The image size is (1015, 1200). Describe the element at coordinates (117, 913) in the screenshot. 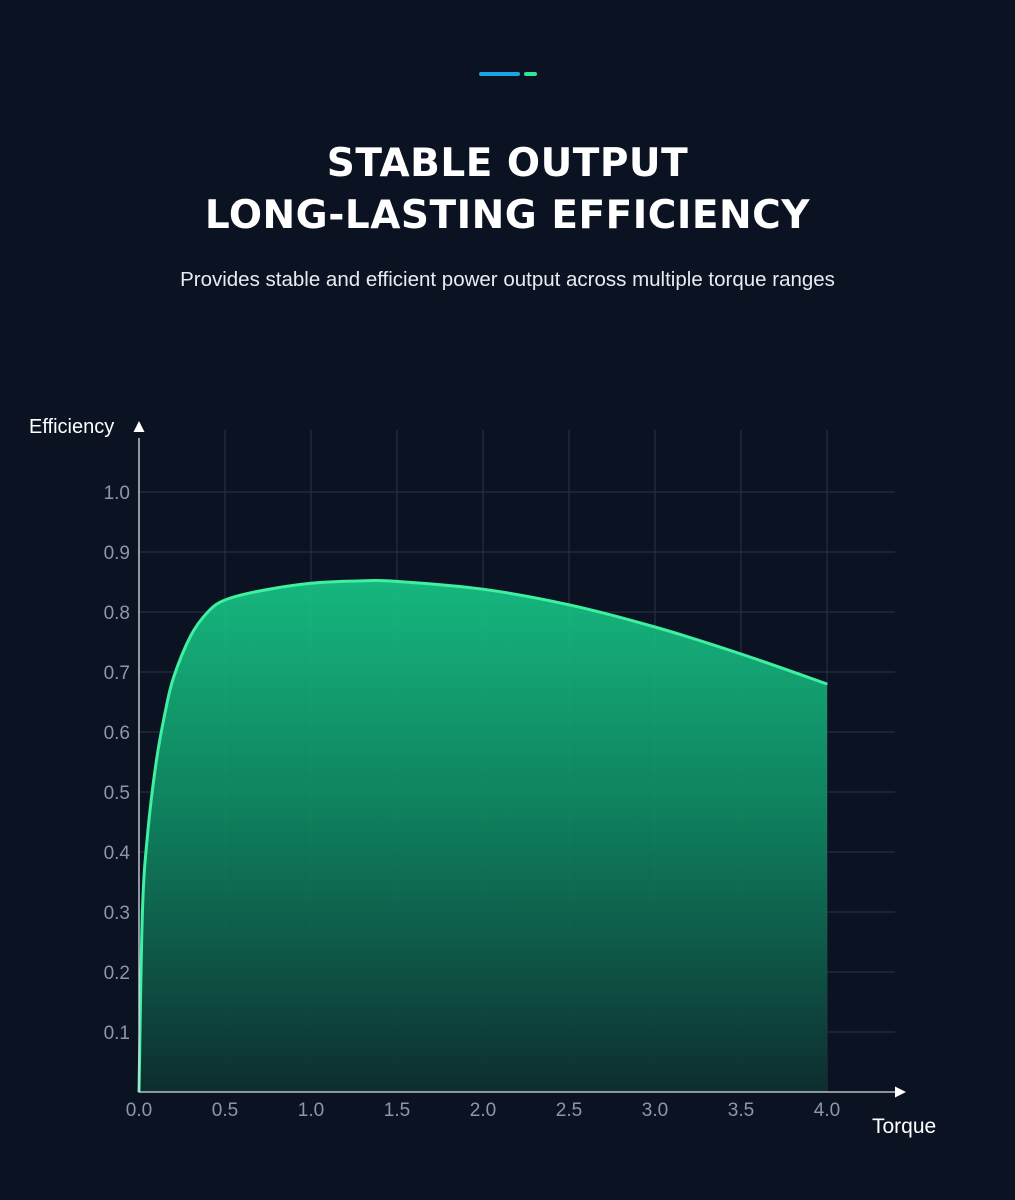

I see `y-tick-label: 0.3` at that location.